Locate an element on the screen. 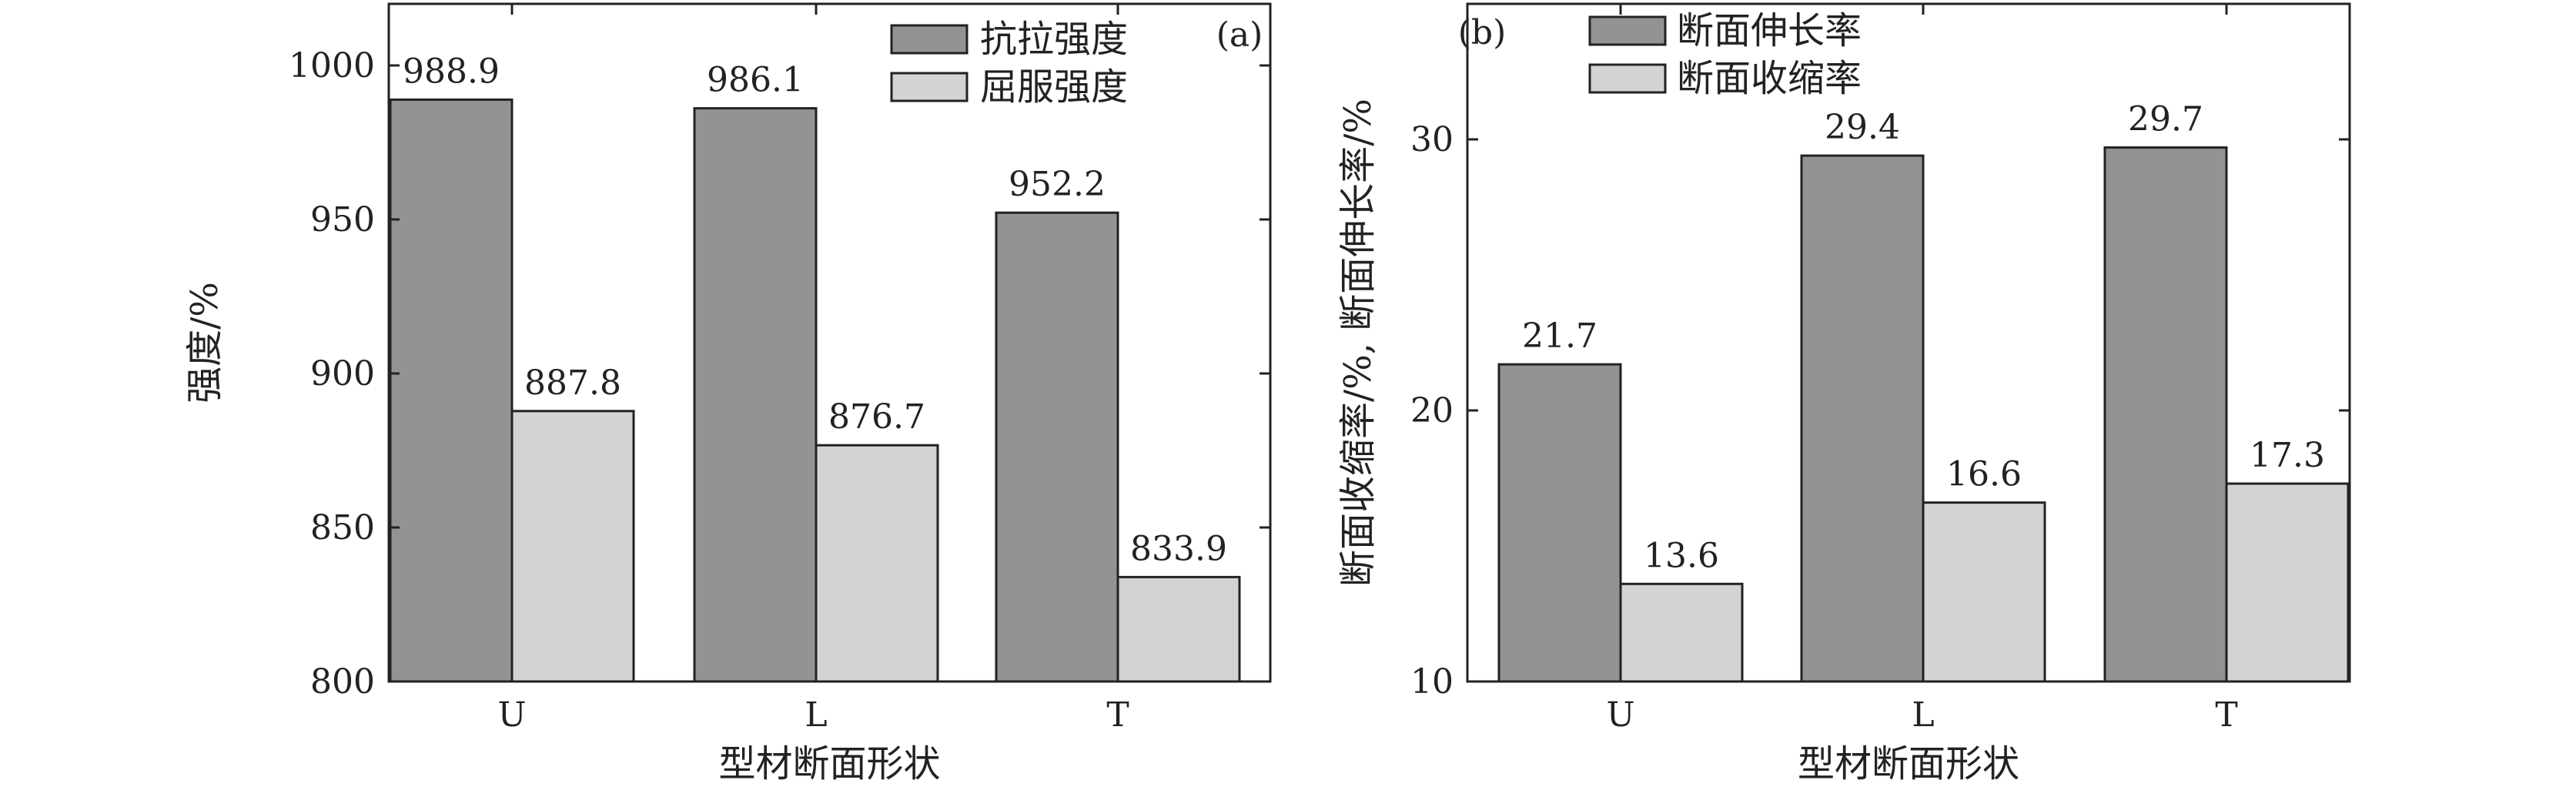 Image resolution: width=2576 pixels, height=797 pixels. data-label-b-2-l: 16.6 is located at coordinates (1984, 475).